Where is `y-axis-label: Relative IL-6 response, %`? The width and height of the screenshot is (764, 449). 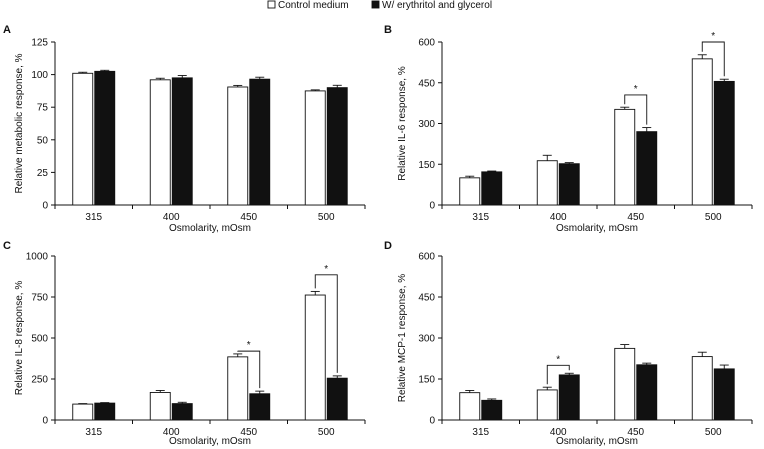
y-axis-label: Relative IL-6 response, % is located at coordinates (402, 123).